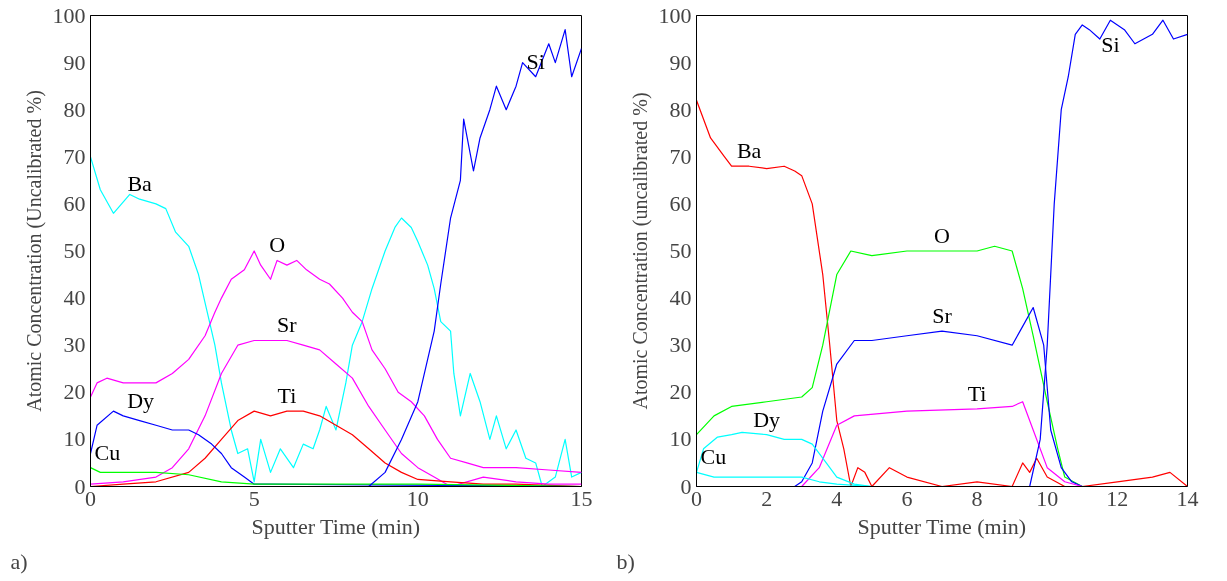  What do you see at coordinates (977, 498) in the screenshot?
I see `x-tick-label: 8` at bounding box center [977, 498].